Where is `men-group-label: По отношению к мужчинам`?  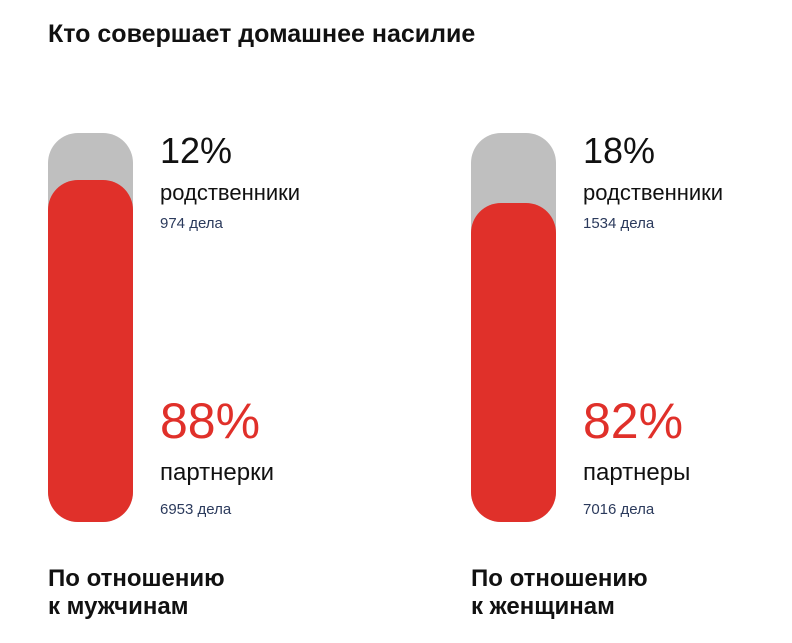
men-group-label: По отношению к мужчинам is located at coordinates (136, 593).